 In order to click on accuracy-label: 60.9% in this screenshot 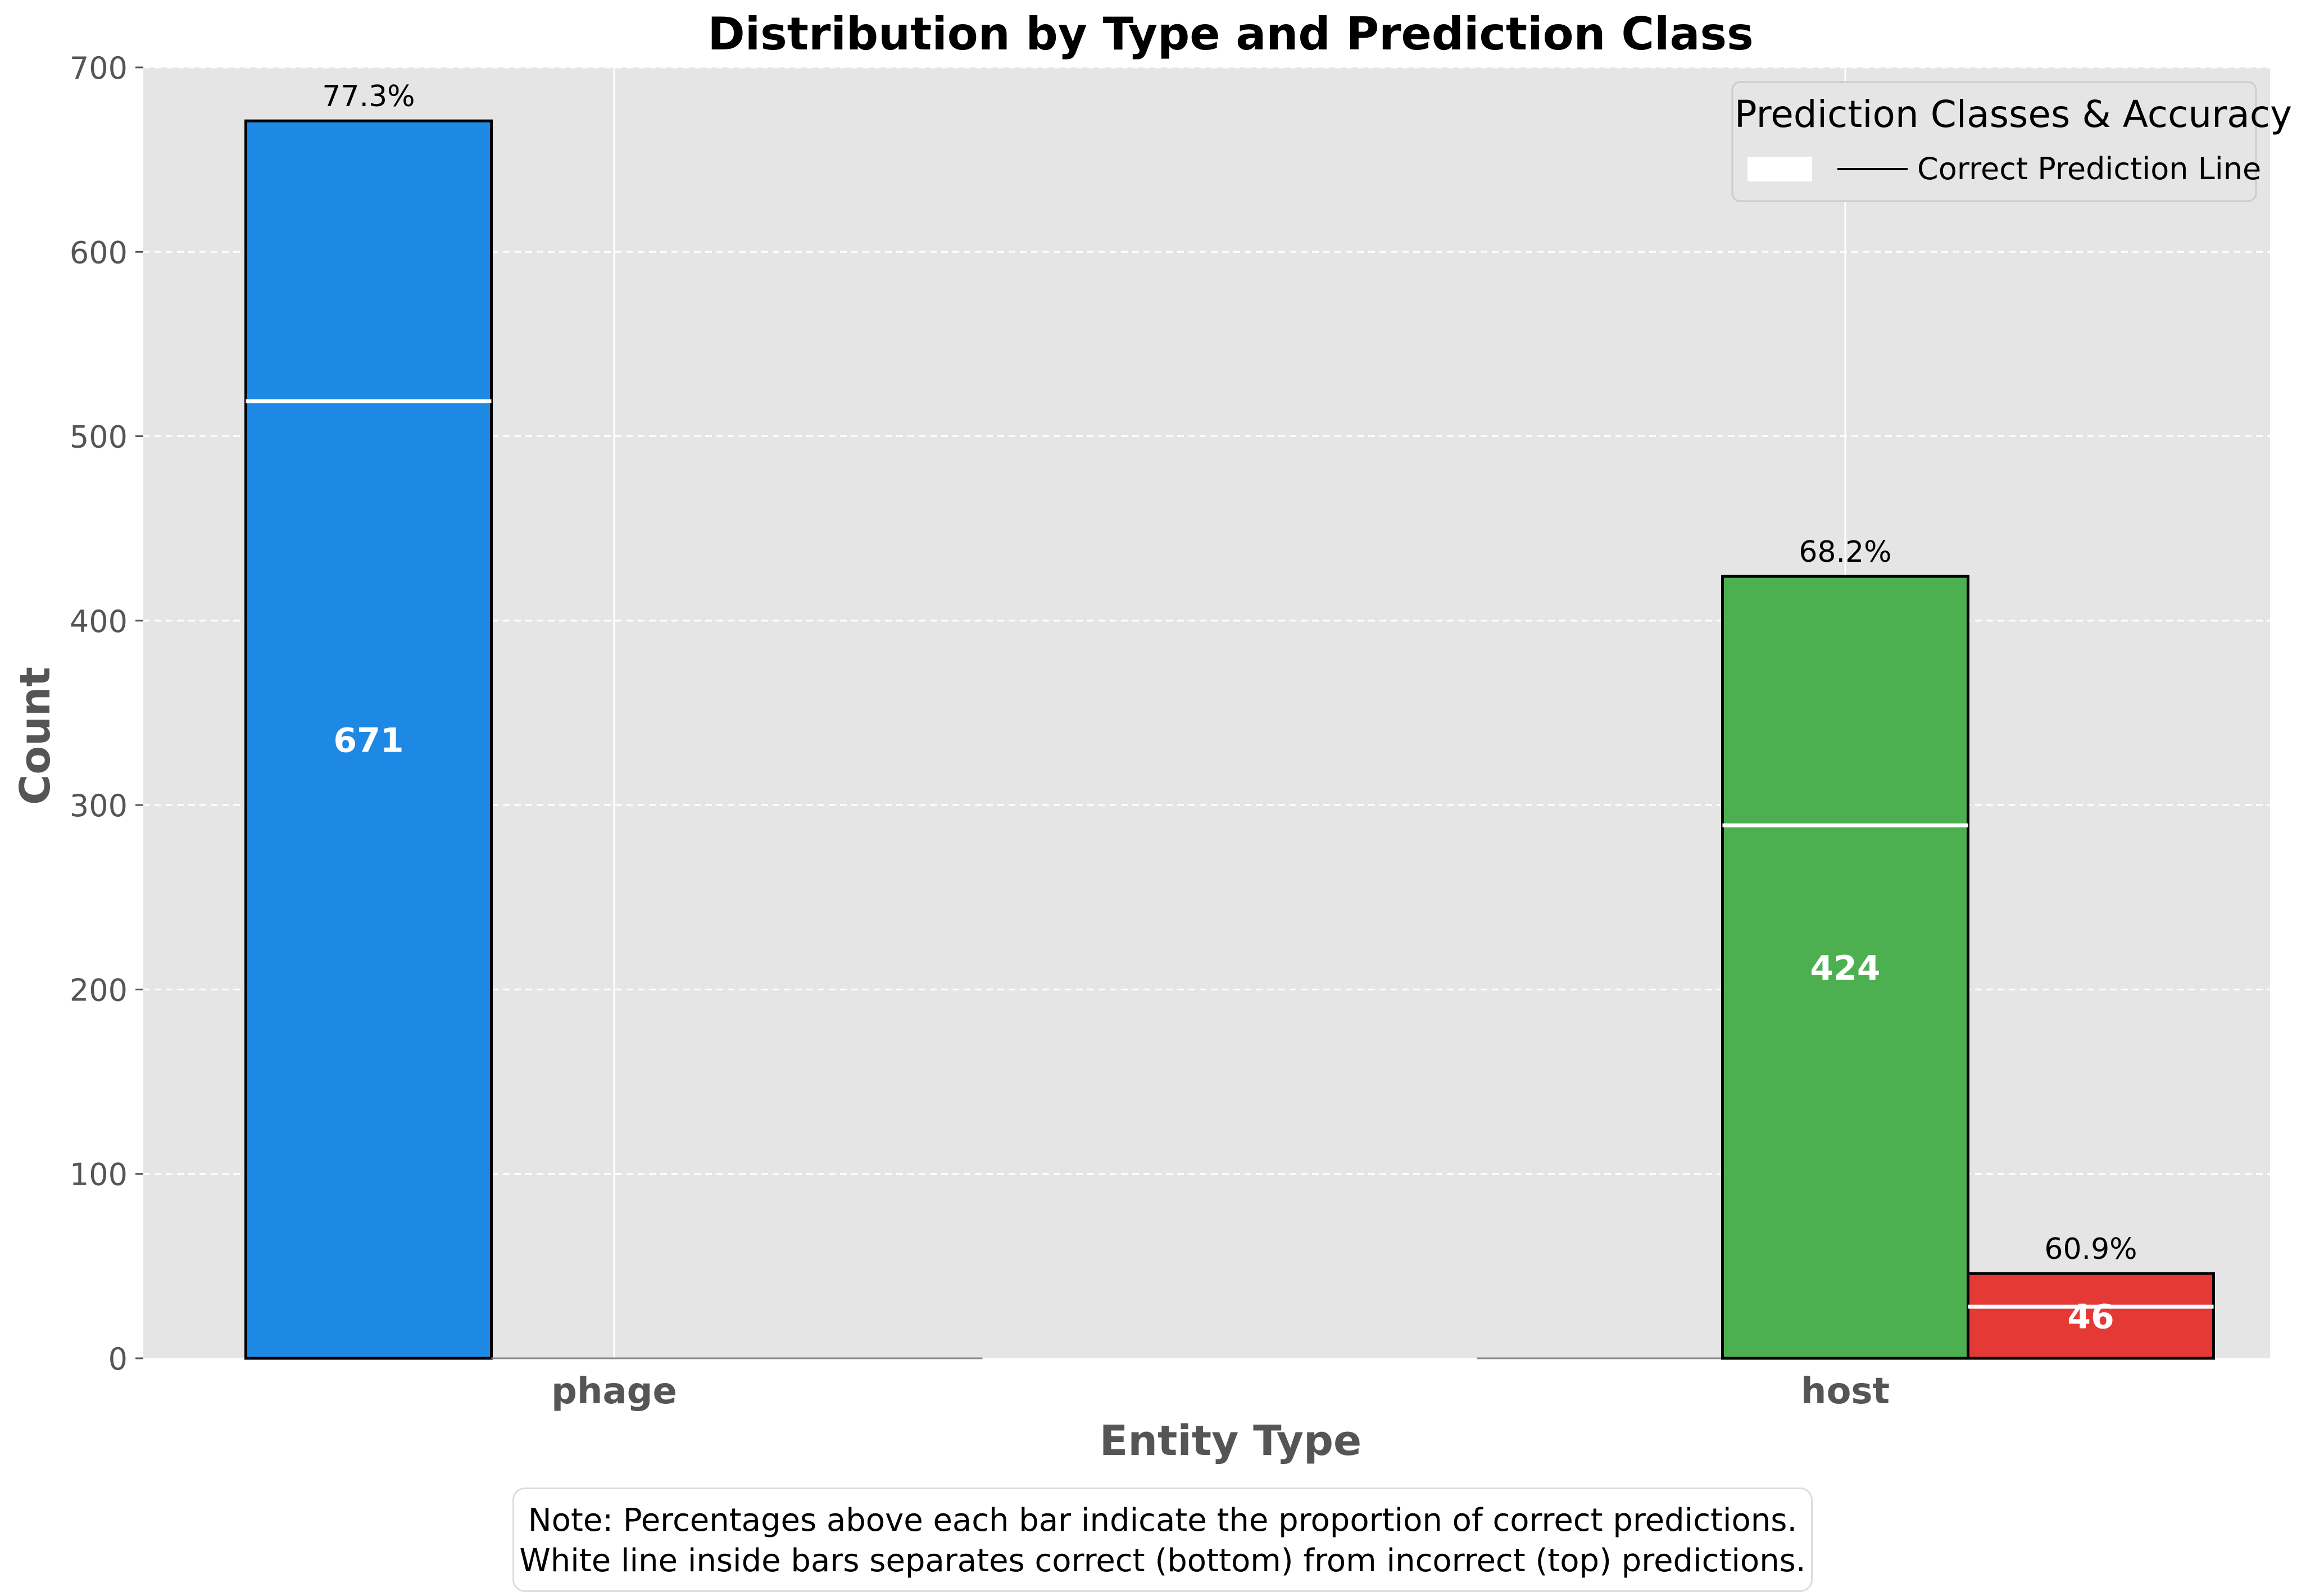, I will do `click(2090, 1249)`.